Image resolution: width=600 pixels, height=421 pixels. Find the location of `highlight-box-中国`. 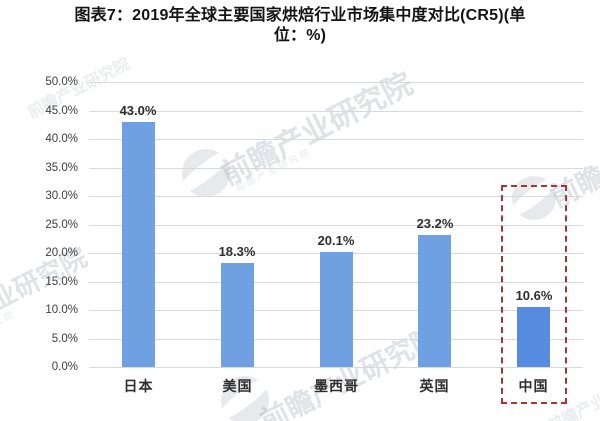

highlight-box-中国 is located at coordinates (534, 294).